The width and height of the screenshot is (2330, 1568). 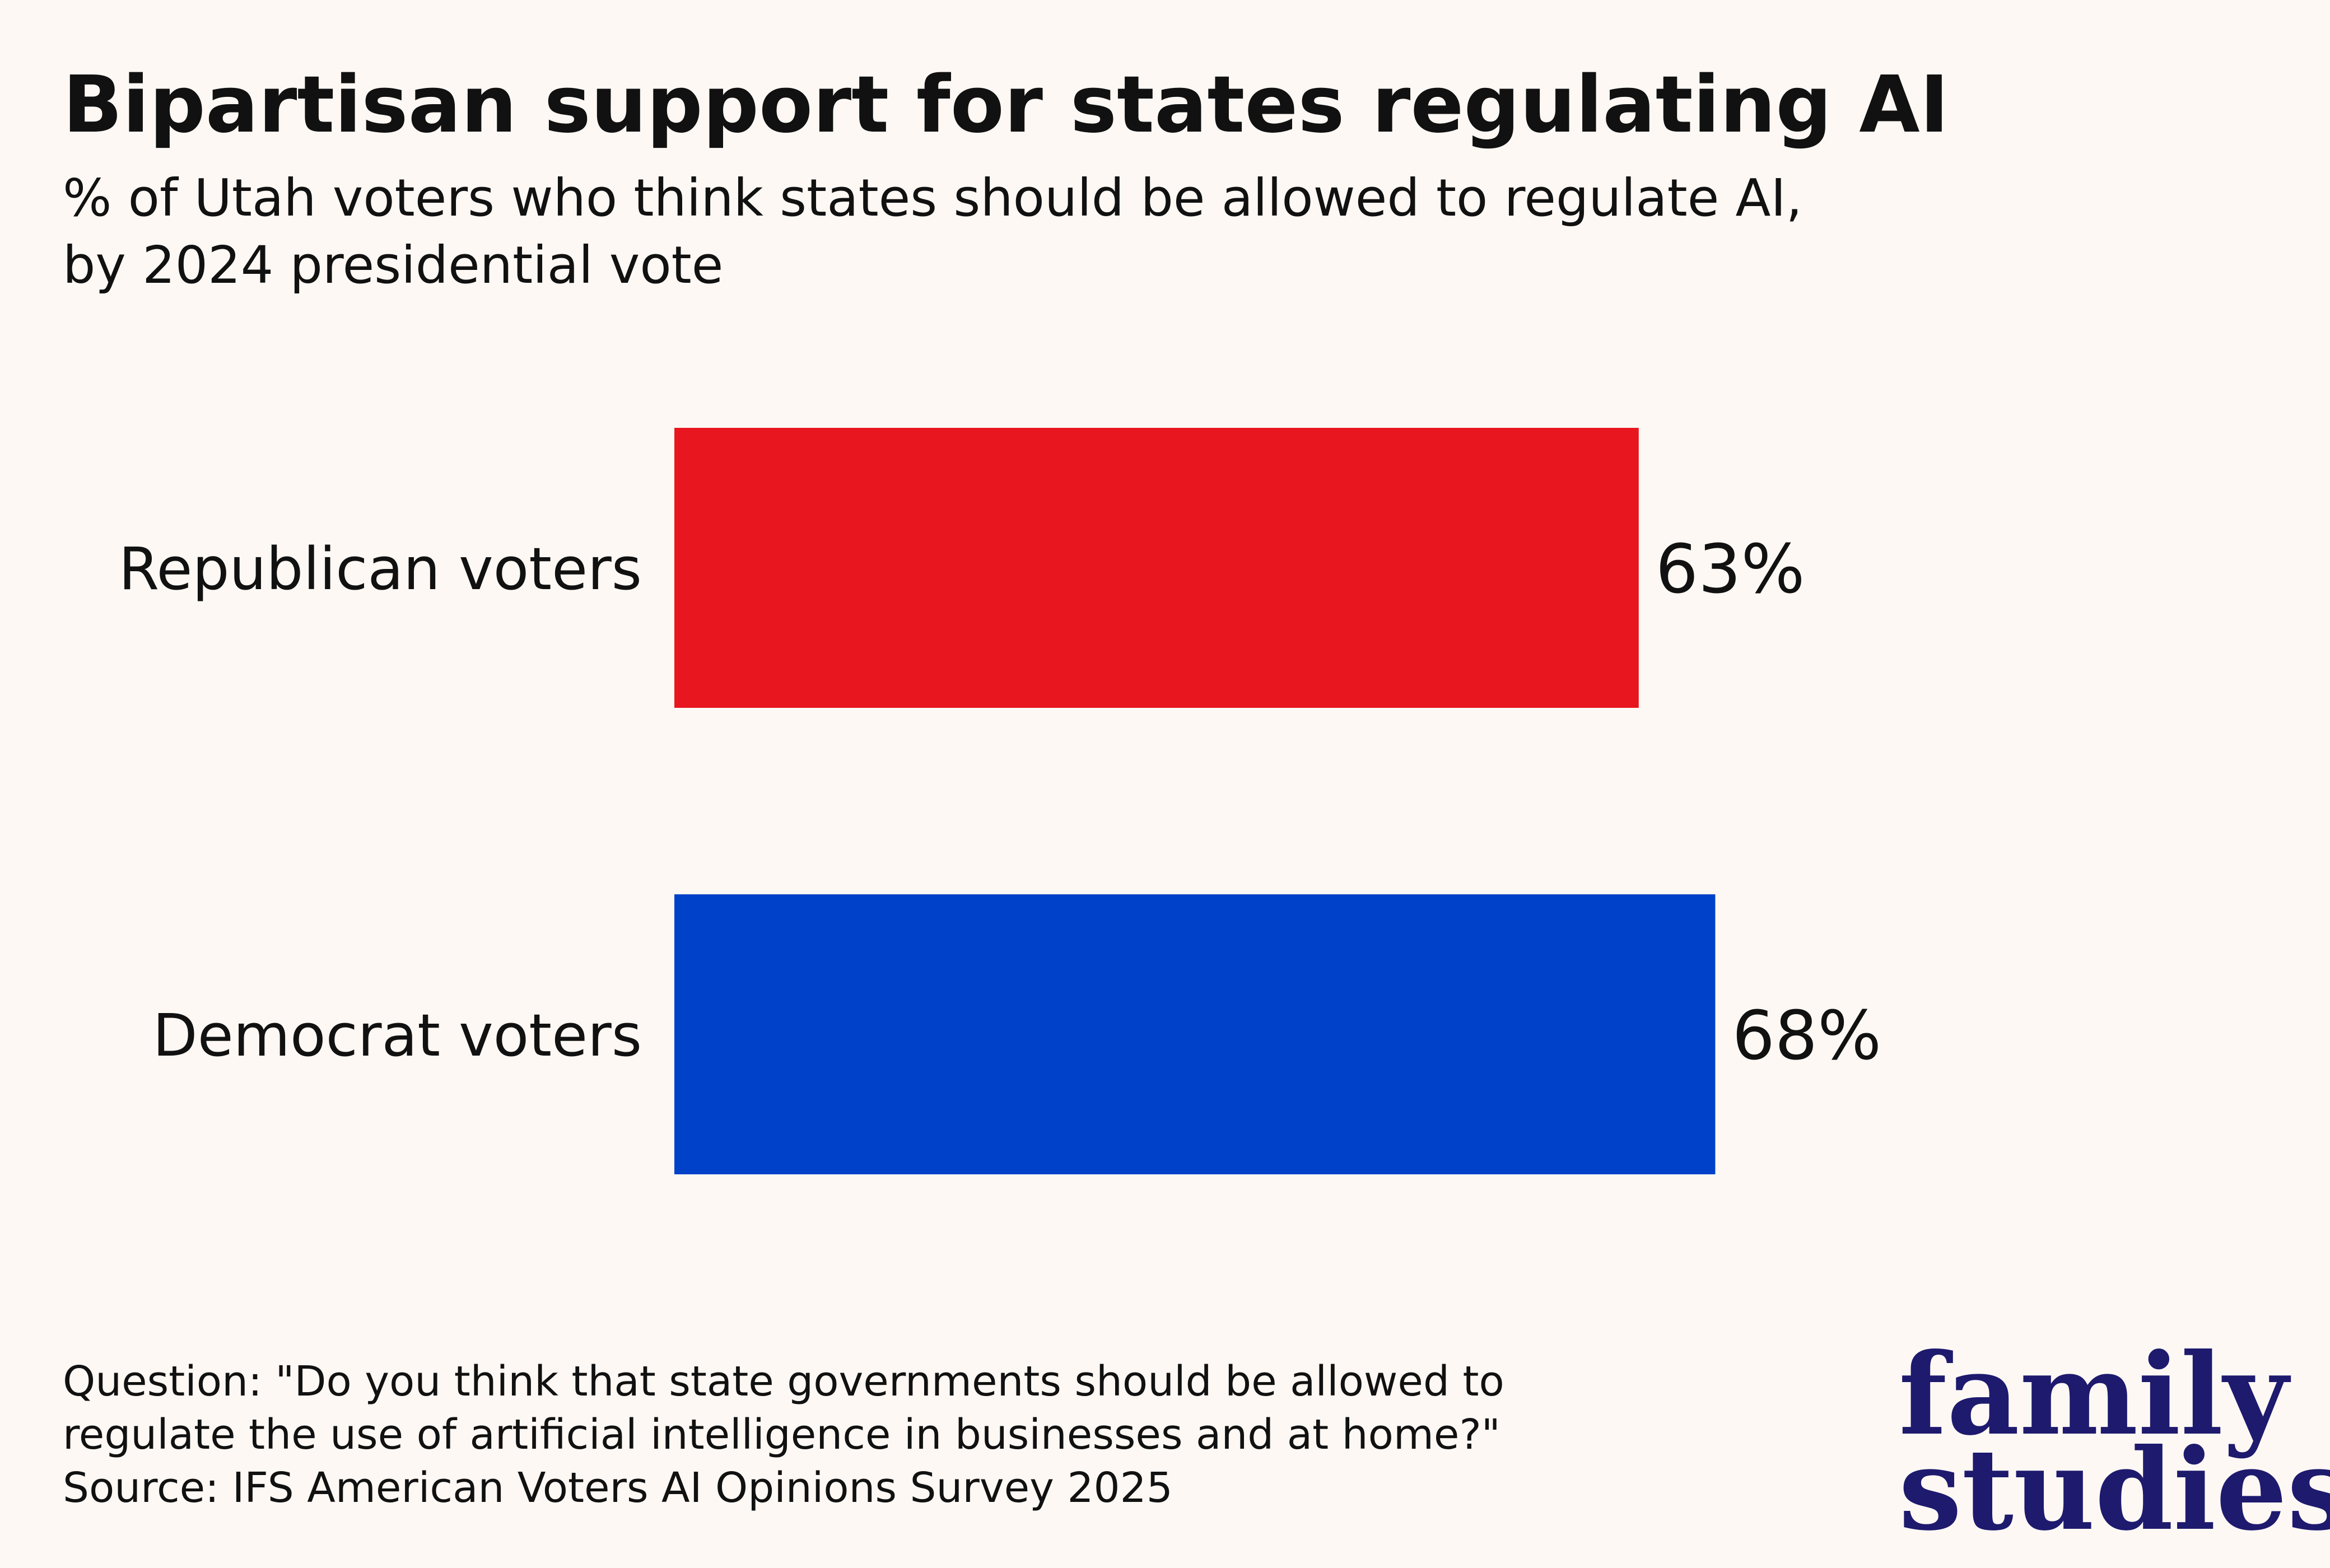 I want to click on logo: studies, so click(x=2115, y=1490).